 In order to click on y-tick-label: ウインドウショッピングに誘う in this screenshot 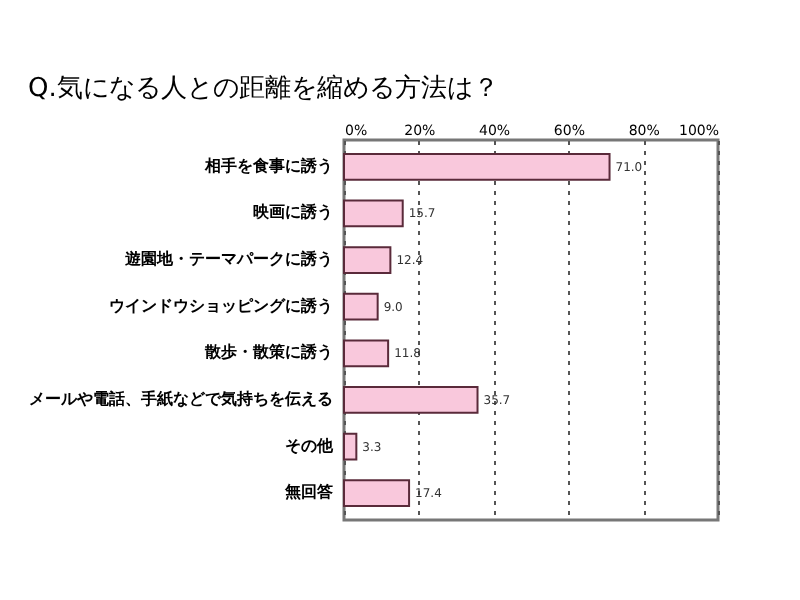, I will do `click(221, 305)`.